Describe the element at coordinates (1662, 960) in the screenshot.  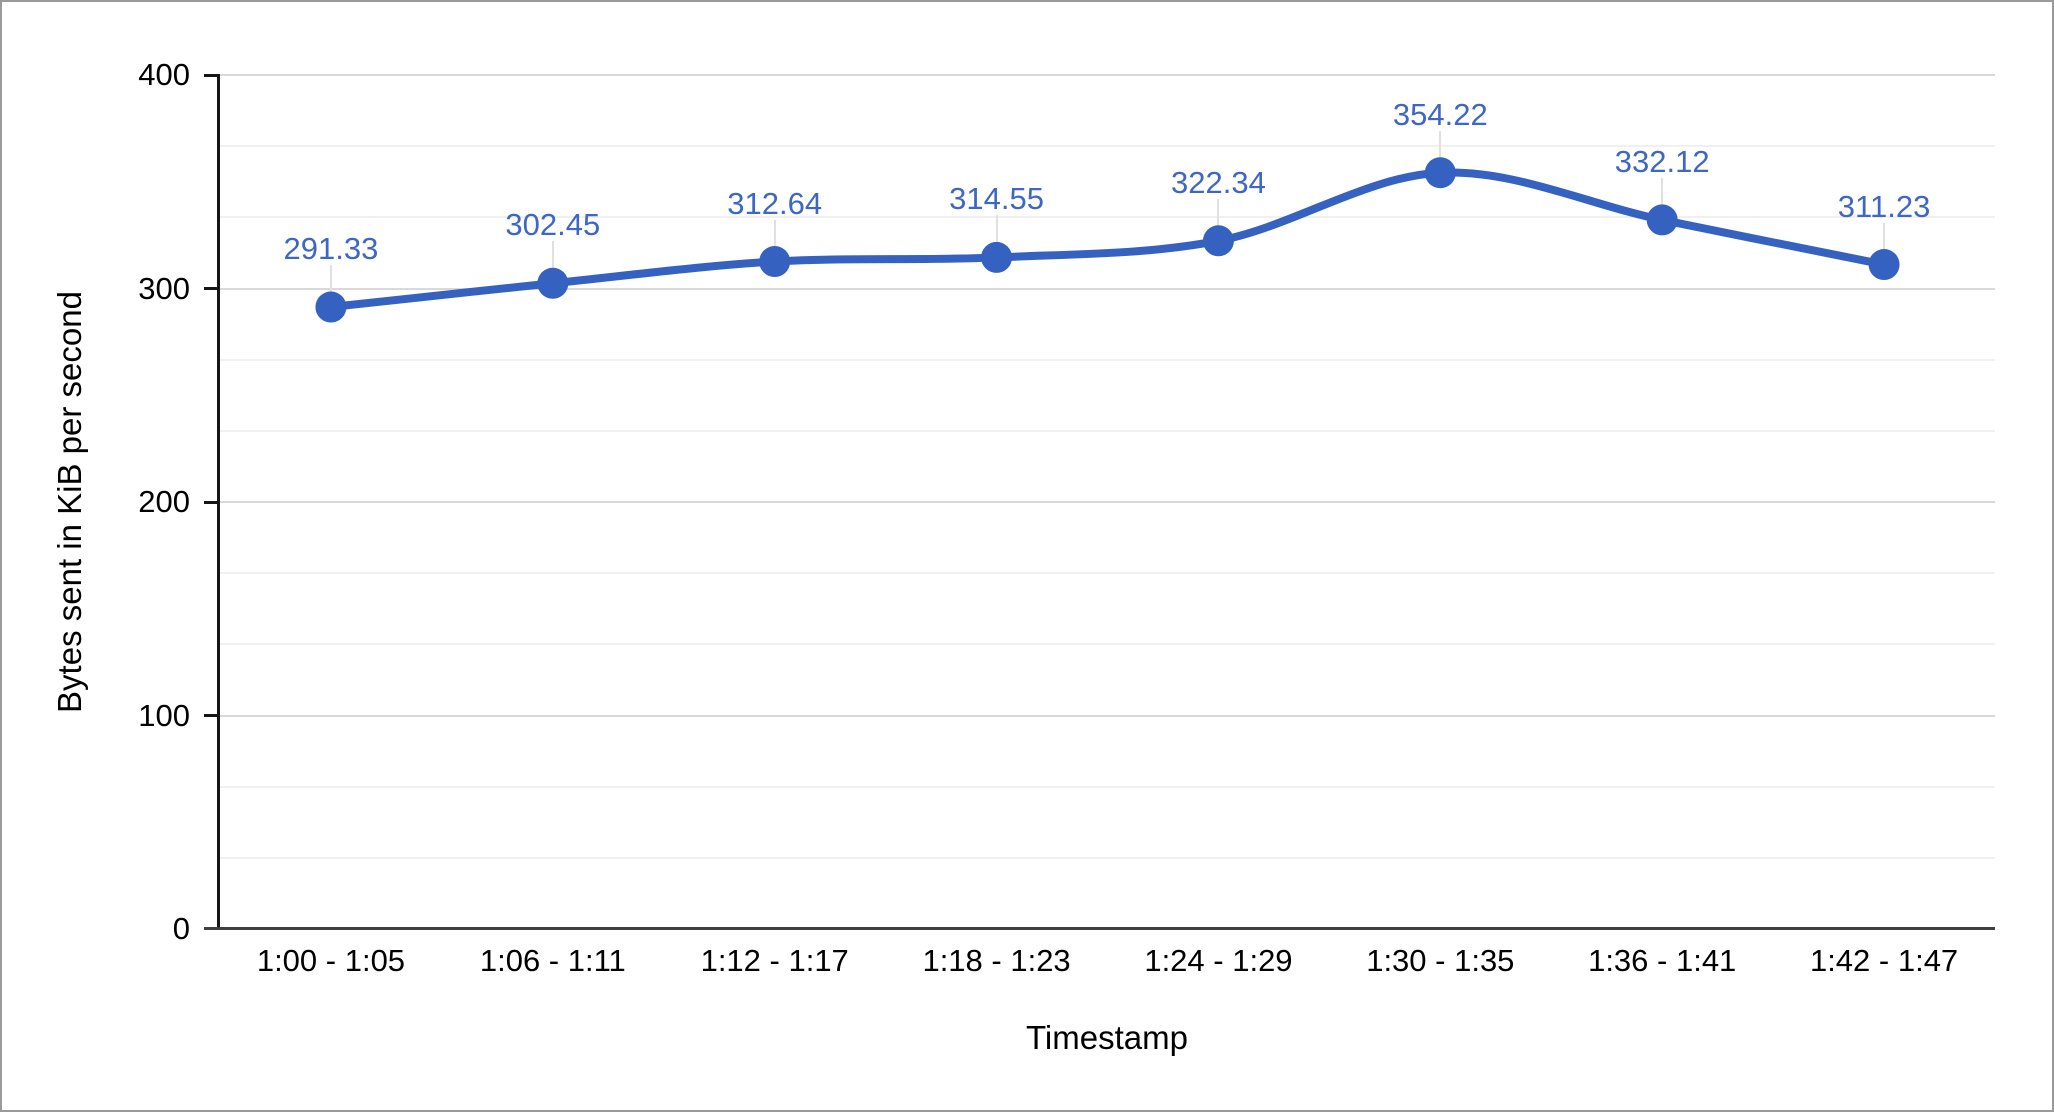
I see `x-tick-label: 1:36 - 1:41` at that location.